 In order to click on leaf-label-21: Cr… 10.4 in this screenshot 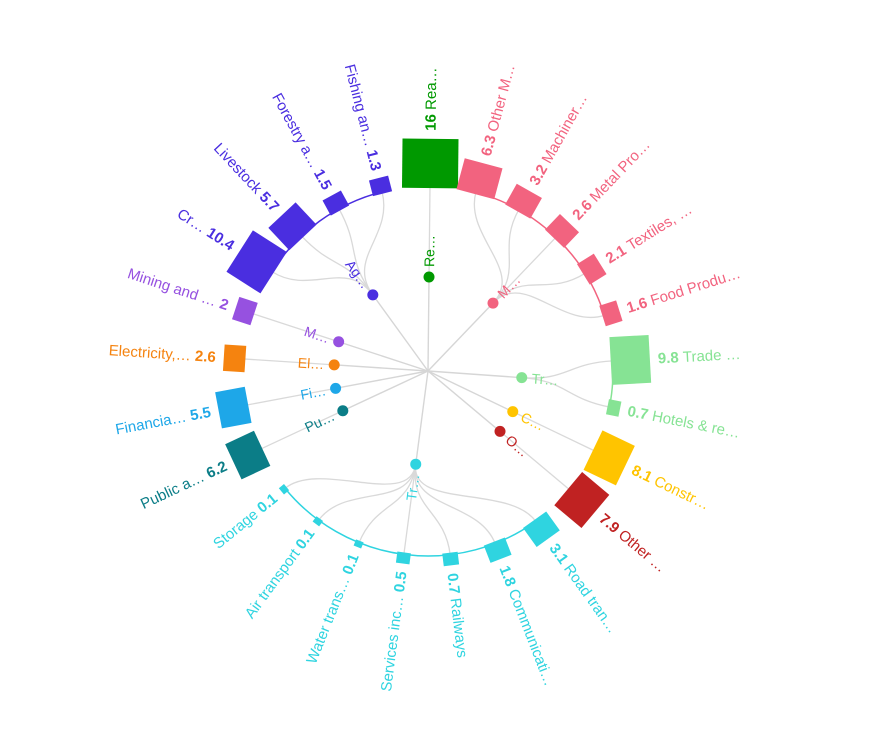, I will do `click(206, 229)`.